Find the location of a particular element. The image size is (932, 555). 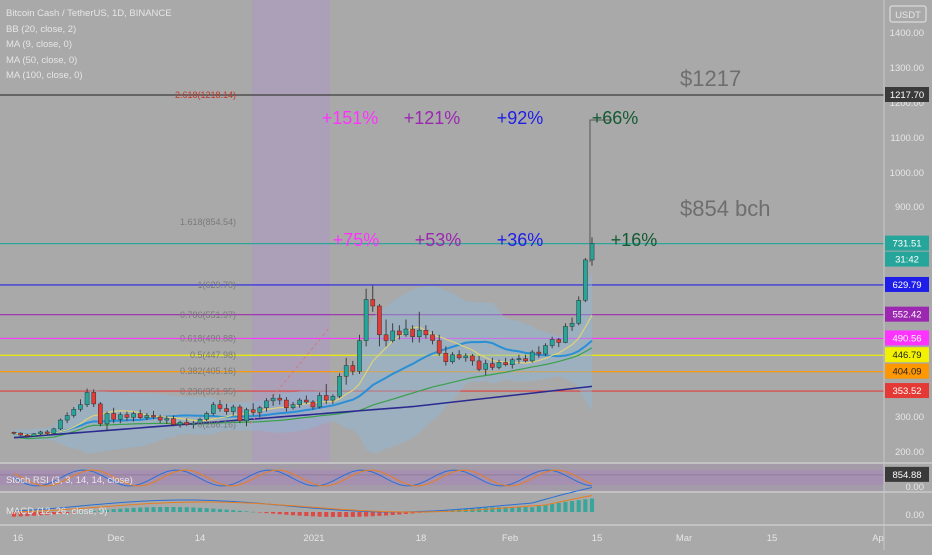

price-level-badge-text: 1217.70 is located at coordinates (907, 95).